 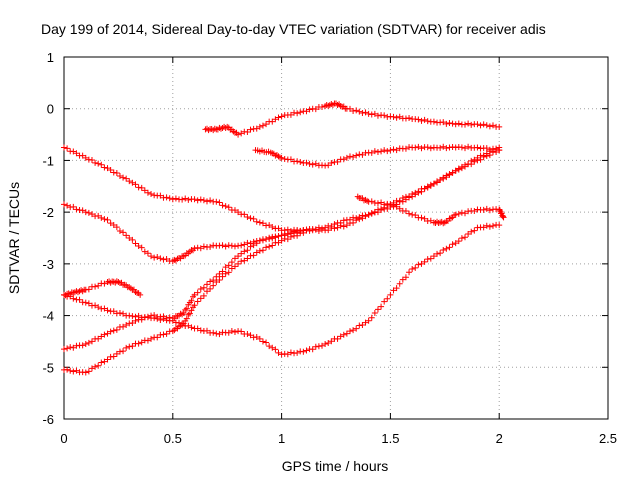 I want to click on y-tick-label: -6, so click(x=48, y=419).